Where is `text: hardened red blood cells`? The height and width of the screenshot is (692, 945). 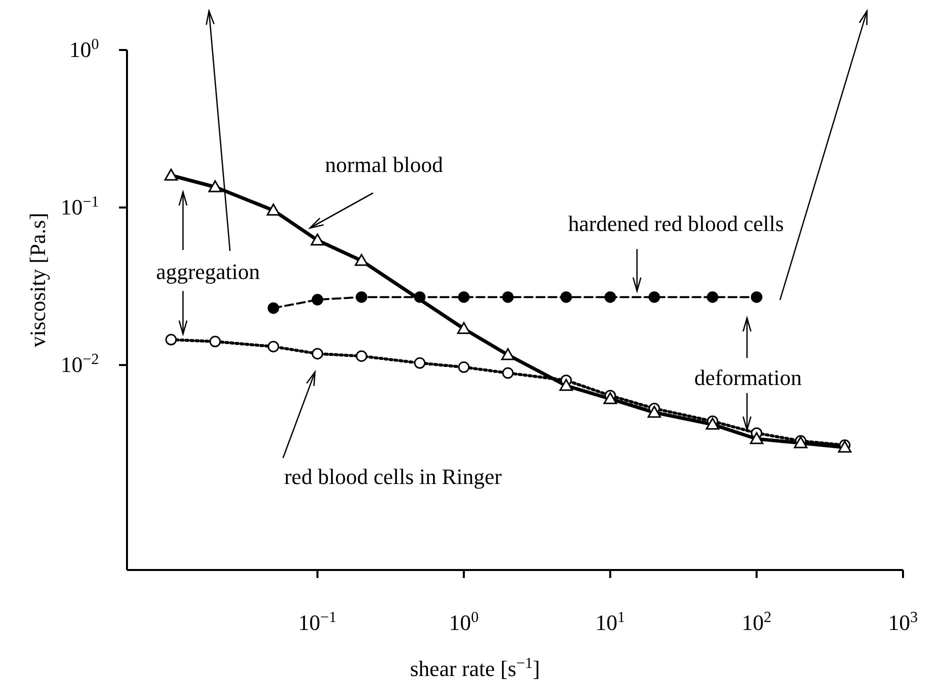
text: hardened red blood cells is located at coordinates (676, 223).